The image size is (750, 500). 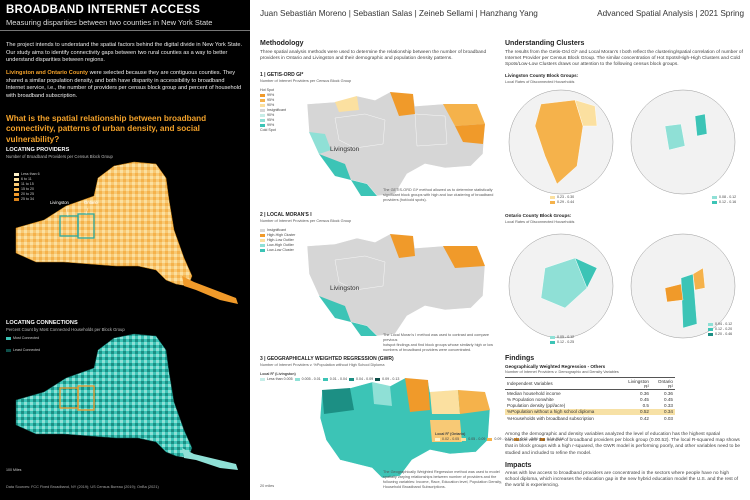 What do you see at coordinates (91, 202) in the screenshot?
I see `ontario-label-1: Ontario` at bounding box center [91, 202].